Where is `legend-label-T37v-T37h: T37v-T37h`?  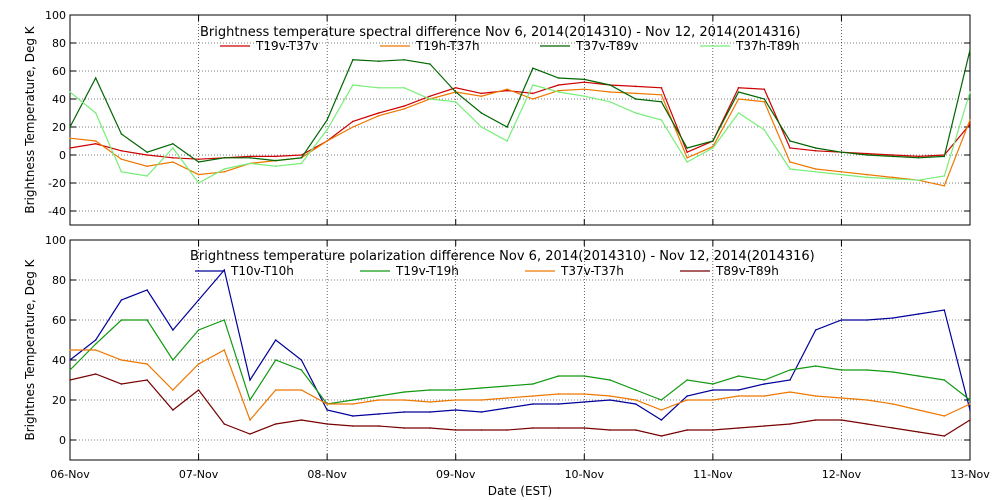
legend-label-T37v-T37h: T37v-T37h is located at coordinates (592, 271).